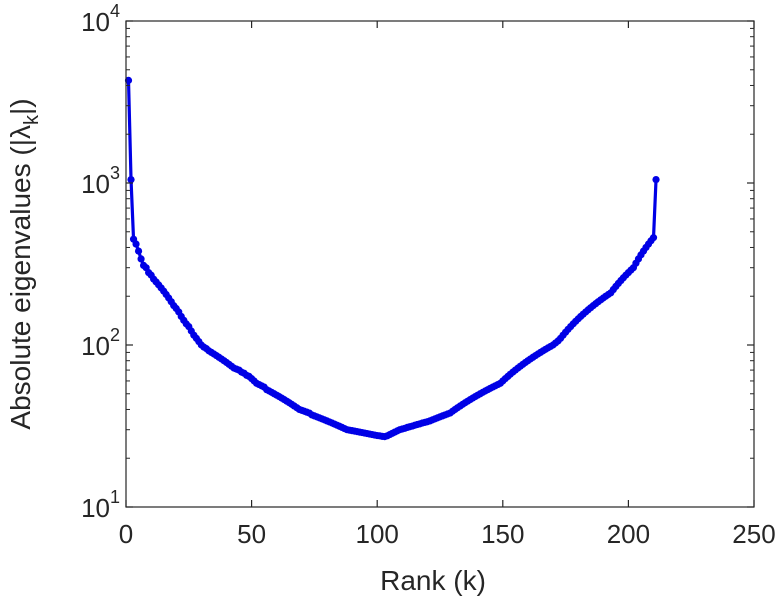 The width and height of the screenshot is (783, 600). What do you see at coordinates (753, 534) in the screenshot?
I see `x-tick-label: 250` at bounding box center [753, 534].